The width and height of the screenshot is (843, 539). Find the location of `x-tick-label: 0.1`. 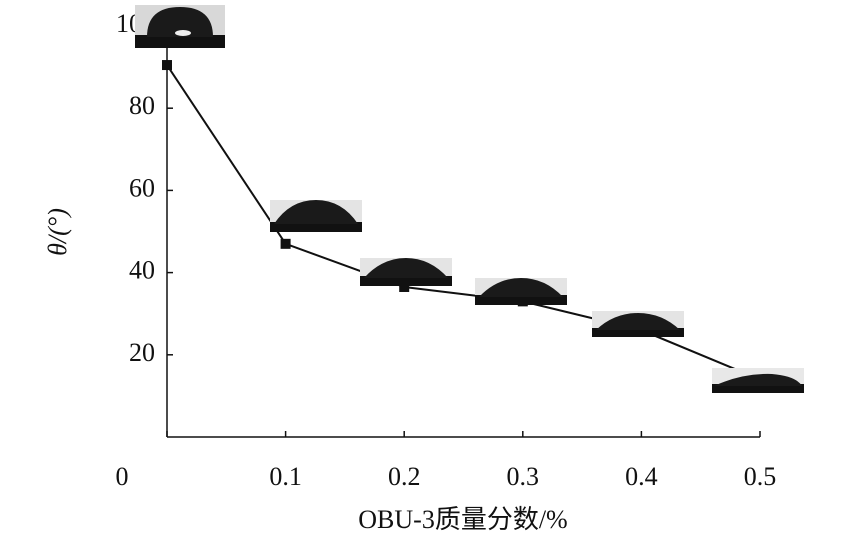

x-tick-label: 0.1 is located at coordinates (285, 476).